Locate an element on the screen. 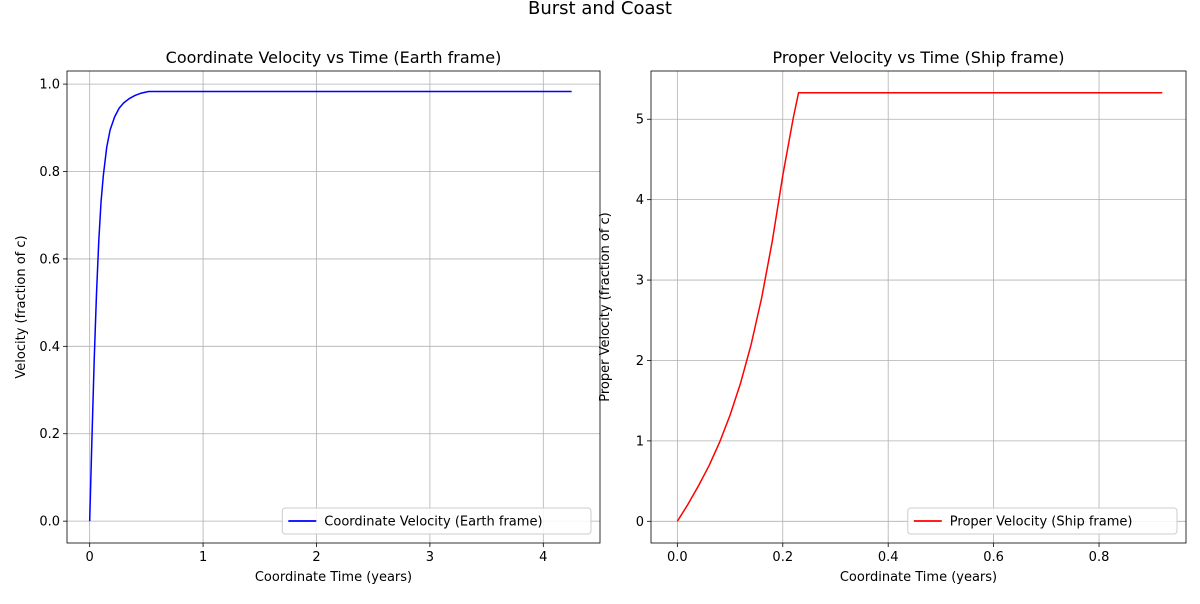 The image size is (1200, 604). x-tick-label: 0.2 is located at coordinates (782, 557).